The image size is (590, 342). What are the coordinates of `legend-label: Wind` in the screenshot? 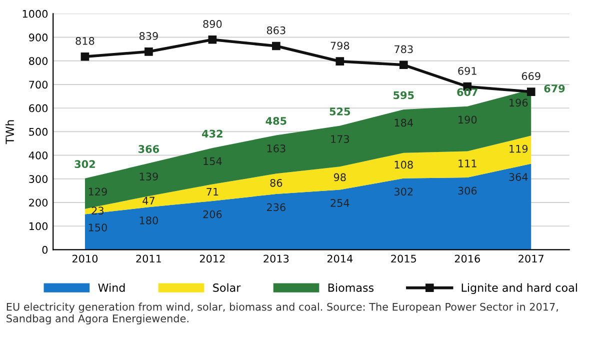 It's located at (111, 287).